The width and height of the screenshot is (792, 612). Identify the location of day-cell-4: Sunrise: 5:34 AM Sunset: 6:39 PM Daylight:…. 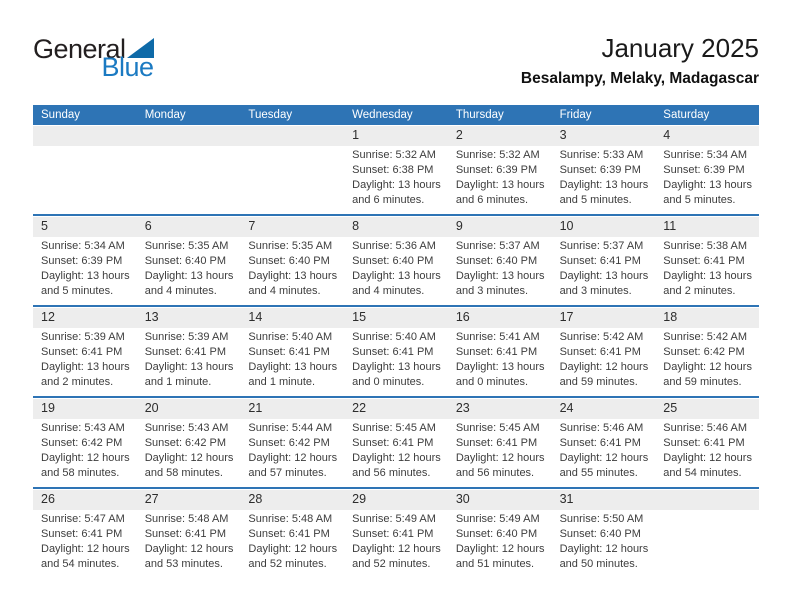
(707, 180).